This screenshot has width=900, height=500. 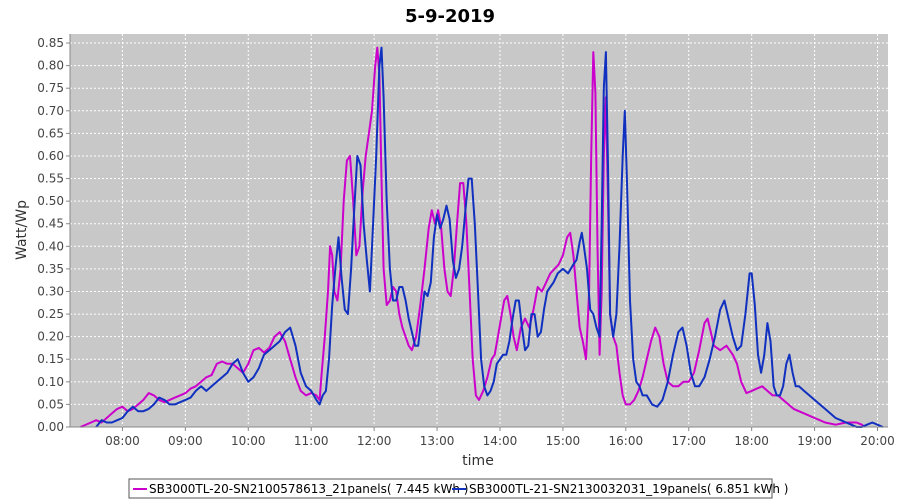 I want to click on x-tick-label: 11:00, so click(x=311, y=441).